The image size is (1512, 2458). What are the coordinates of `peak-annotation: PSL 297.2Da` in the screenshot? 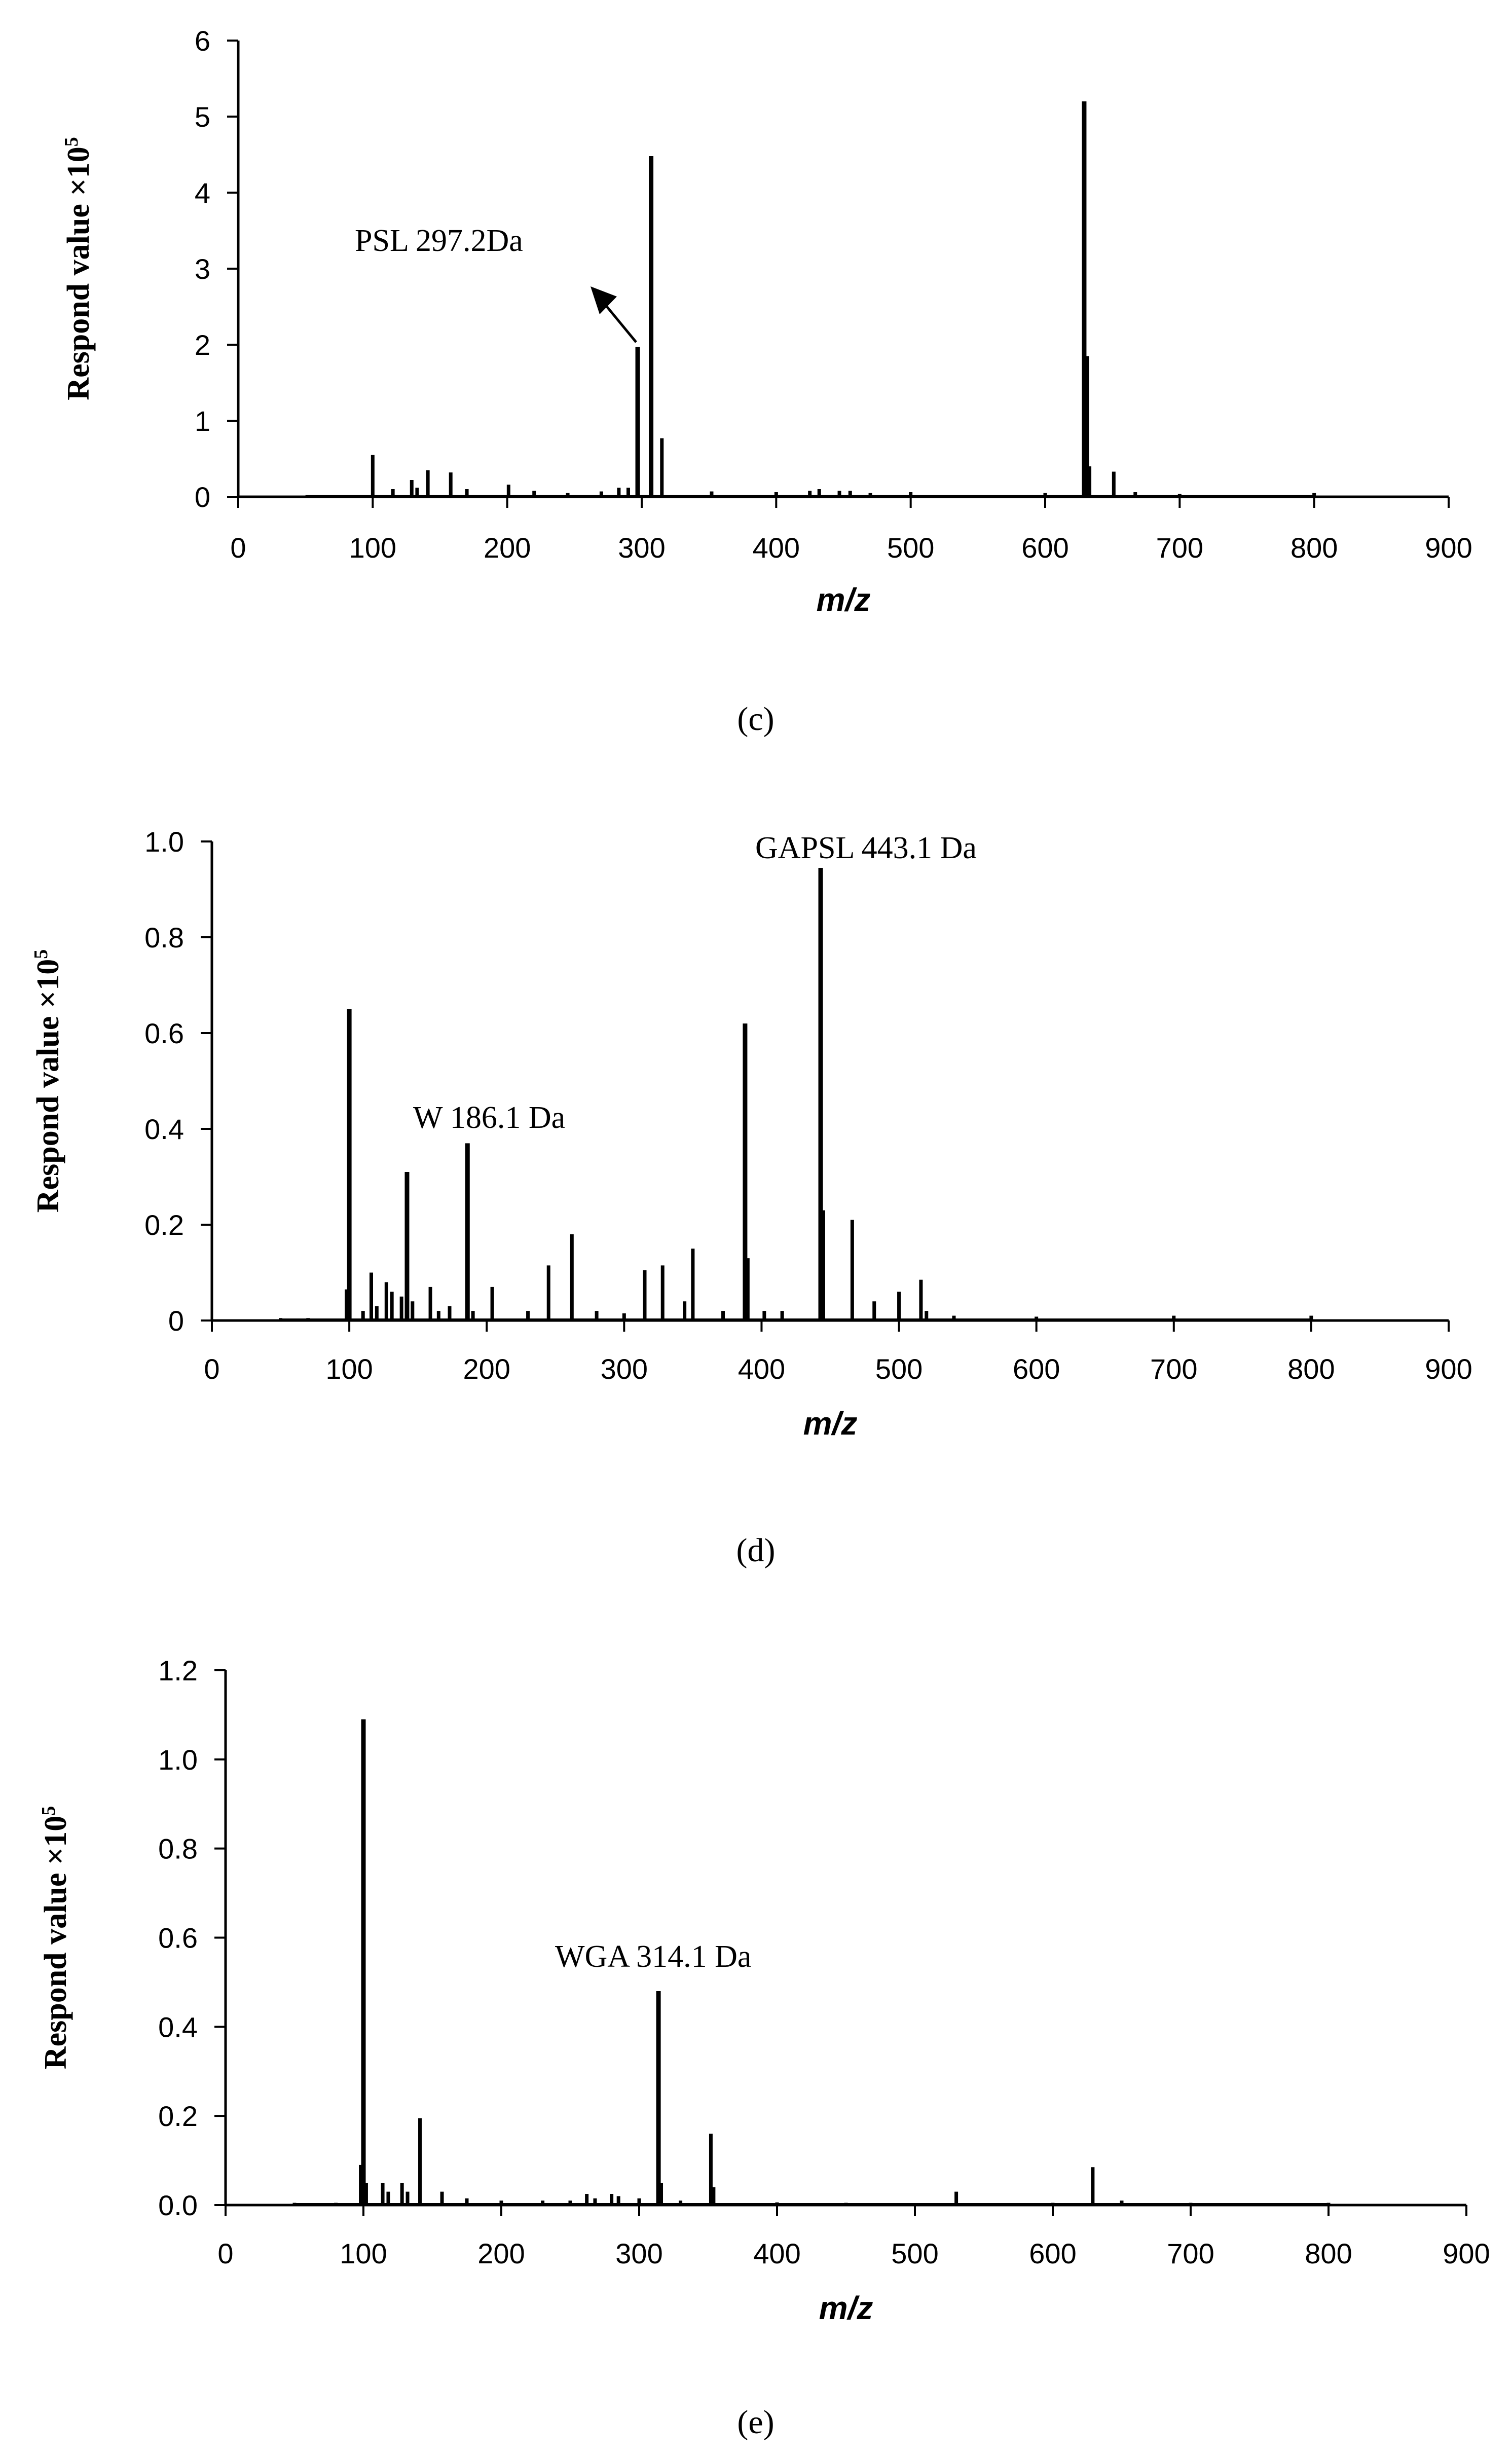 It's located at (439, 241).